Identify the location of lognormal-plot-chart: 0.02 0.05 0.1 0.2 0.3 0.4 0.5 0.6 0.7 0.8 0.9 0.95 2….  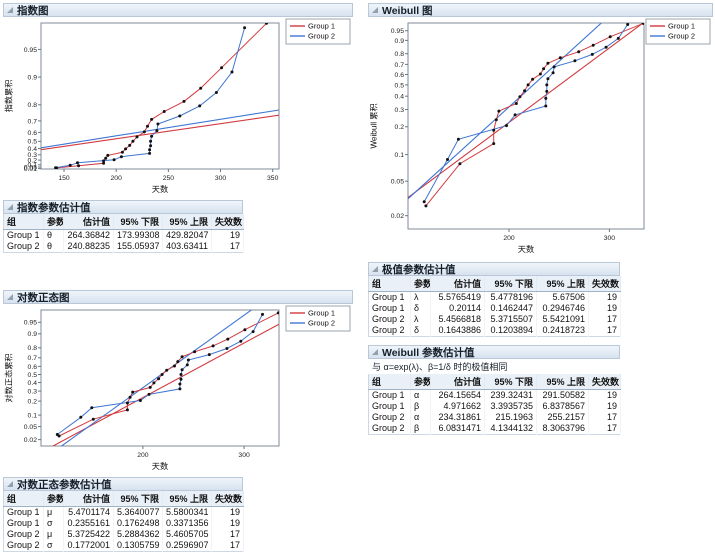
(178, 388).